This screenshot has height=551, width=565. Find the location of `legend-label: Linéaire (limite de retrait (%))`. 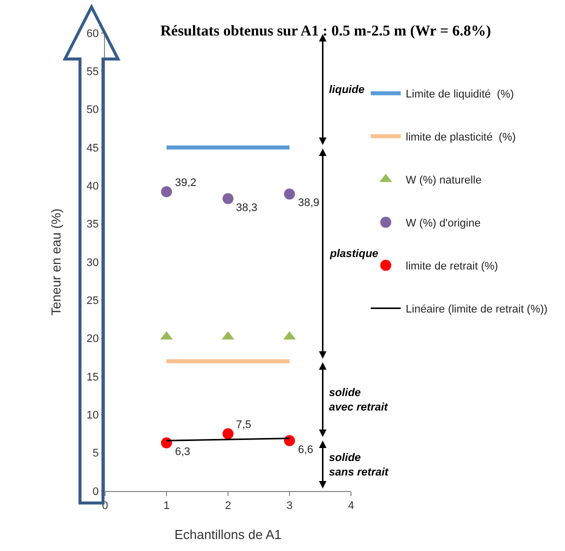

legend-label: Linéaire (limite de retrait (%)) is located at coordinates (477, 310).